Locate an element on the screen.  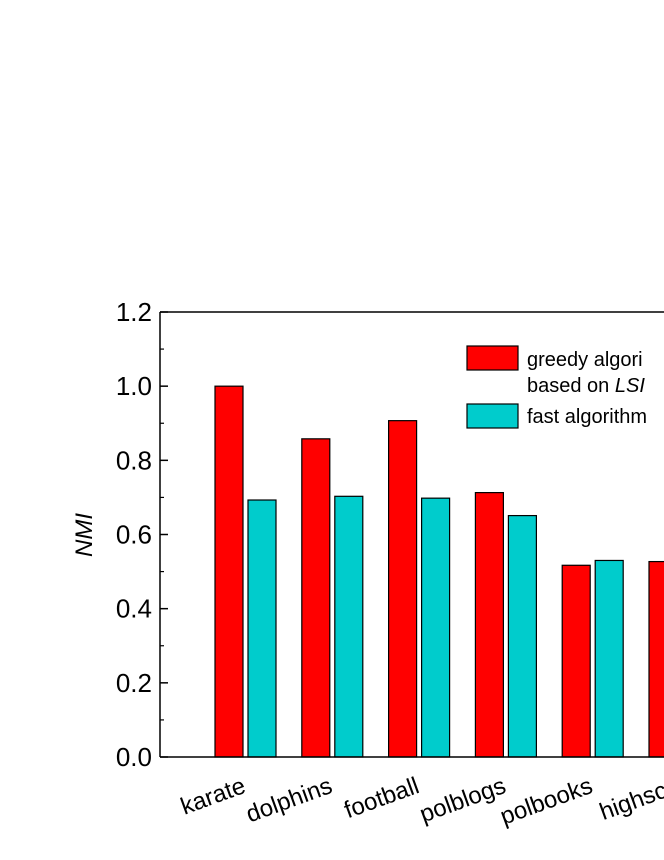
y-tick-label-0.6: 0.6 is located at coordinates (134, 535).